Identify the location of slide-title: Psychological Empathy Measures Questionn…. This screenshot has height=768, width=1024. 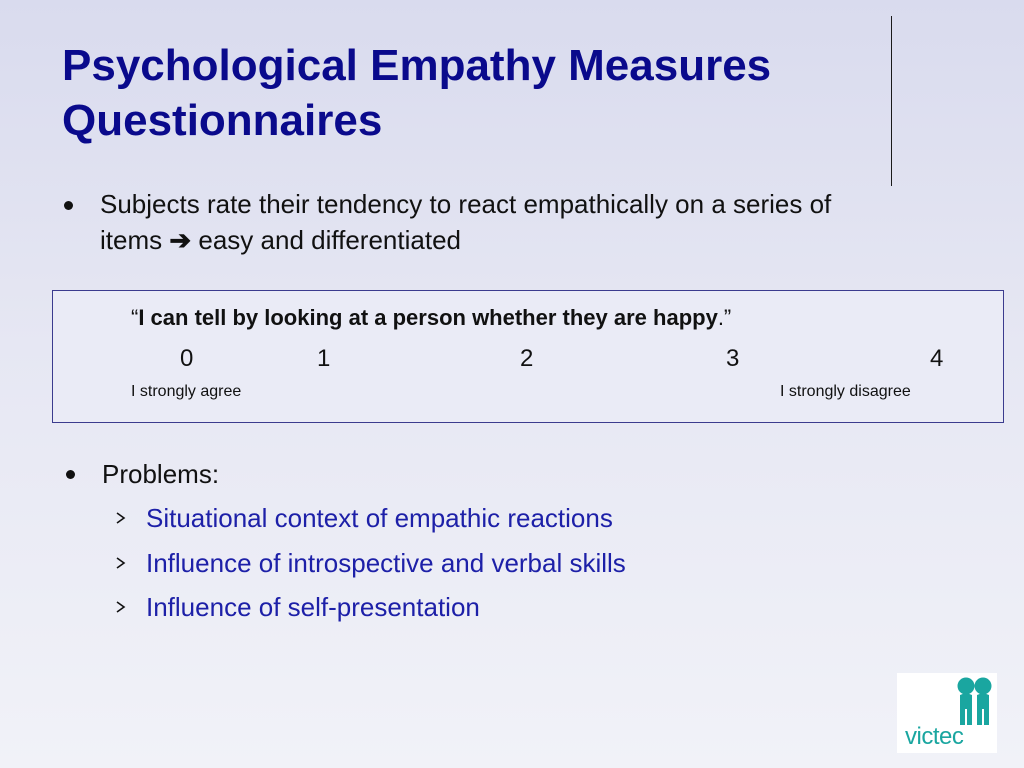
(417, 93).